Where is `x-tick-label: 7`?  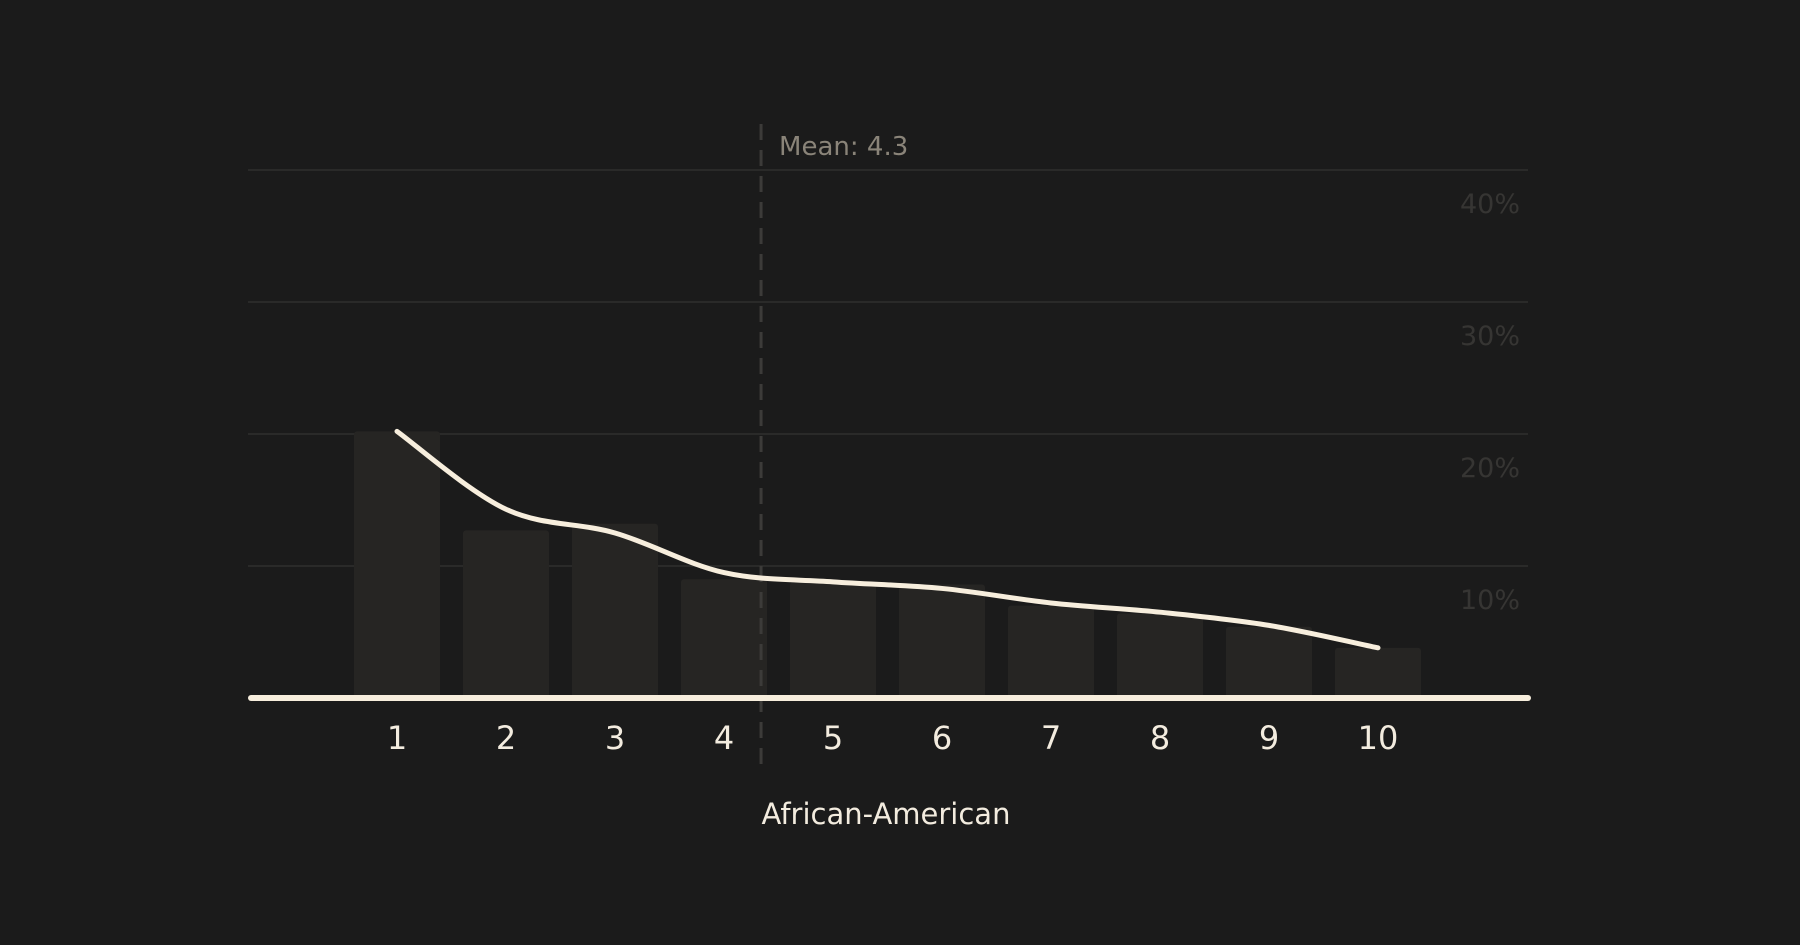
x-tick-label: 7 is located at coordinates (1051, 738).